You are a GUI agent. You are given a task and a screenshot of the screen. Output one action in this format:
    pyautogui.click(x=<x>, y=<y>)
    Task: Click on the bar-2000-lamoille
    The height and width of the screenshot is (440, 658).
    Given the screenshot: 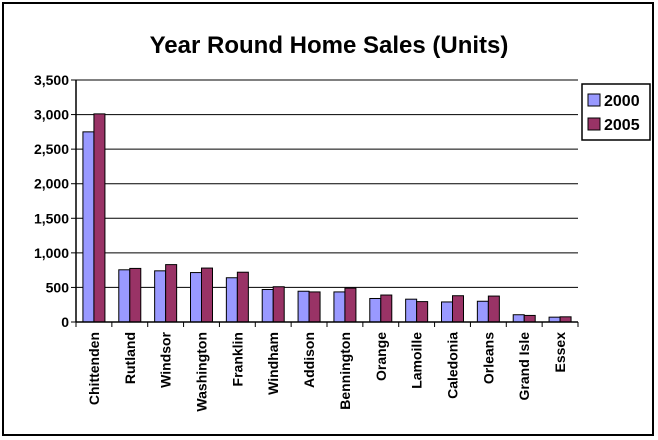 What is the action you would take?
    pyautogui.click(x=411, y=310)
    